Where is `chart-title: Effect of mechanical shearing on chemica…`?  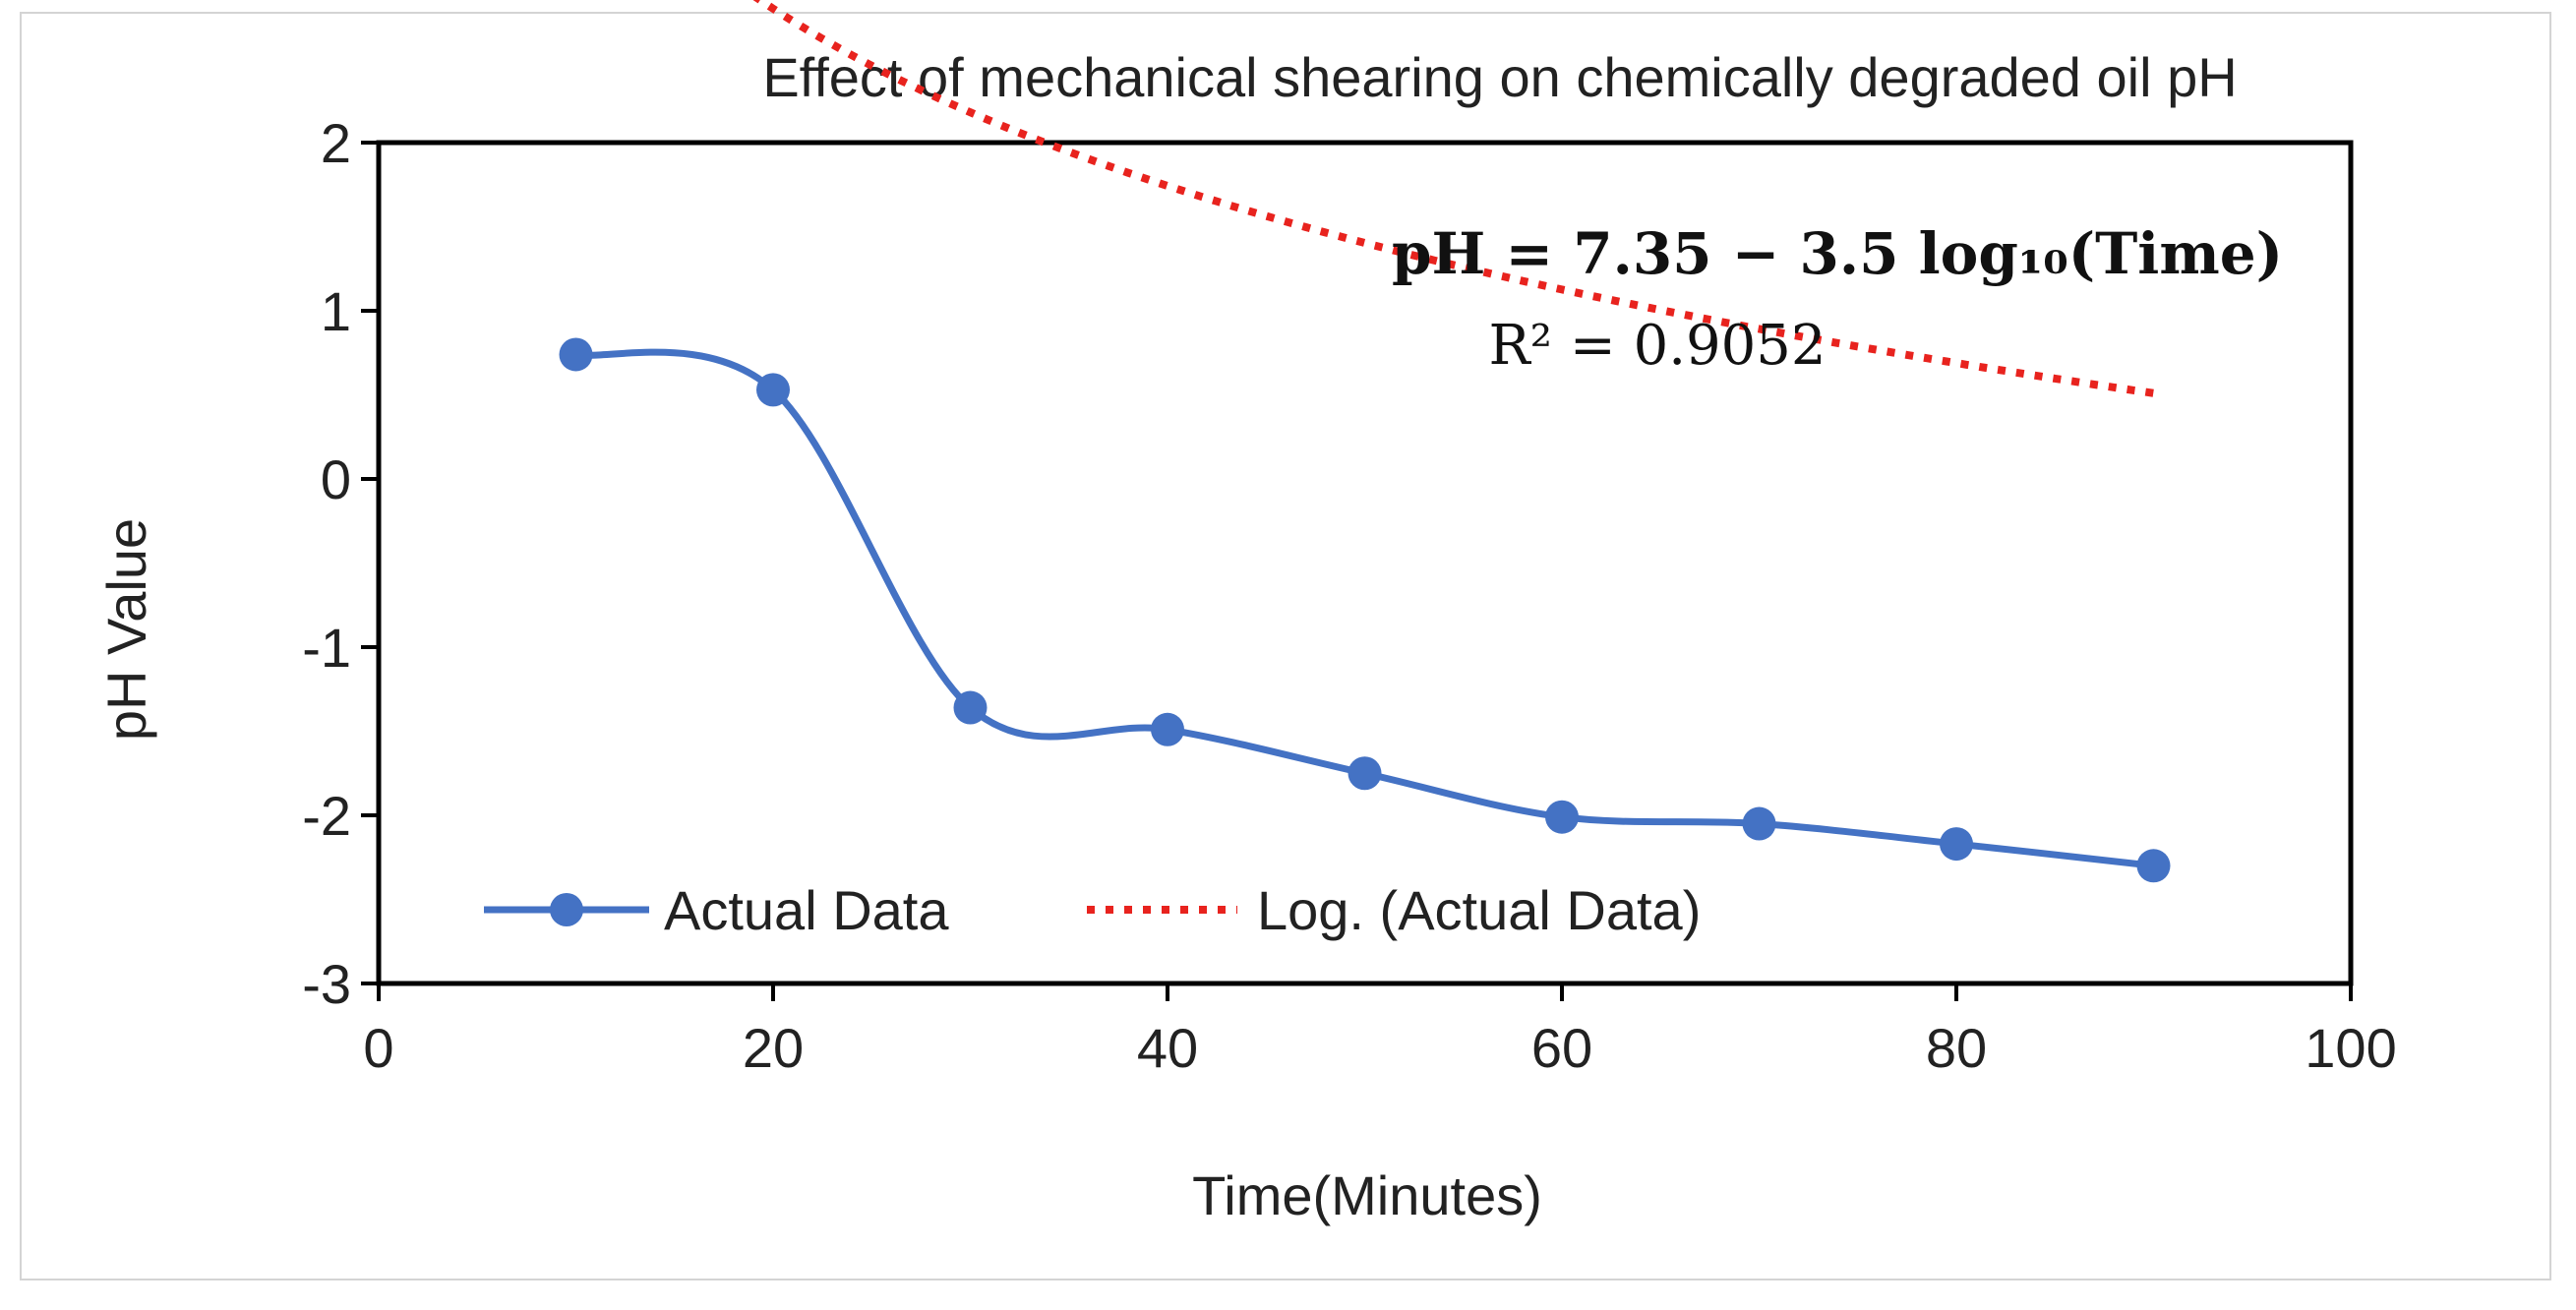 chart-title: Effect of mechanical shearing on chemica… is located at coordinates (1499, 77).